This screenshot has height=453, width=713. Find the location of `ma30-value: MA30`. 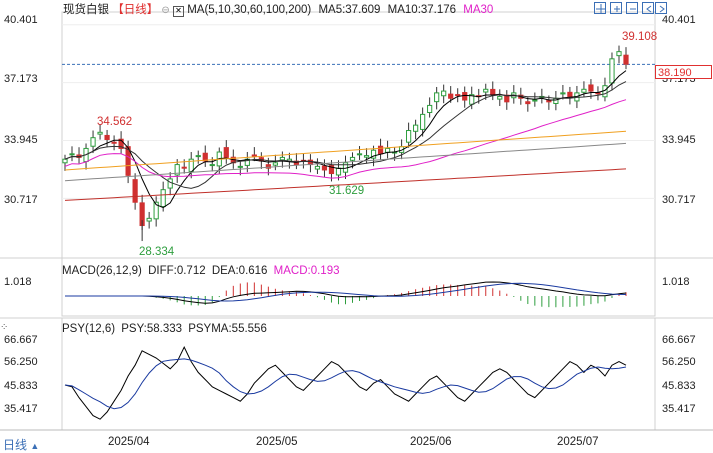

ma30-value: MA30 is located at coordinates (478, 10).